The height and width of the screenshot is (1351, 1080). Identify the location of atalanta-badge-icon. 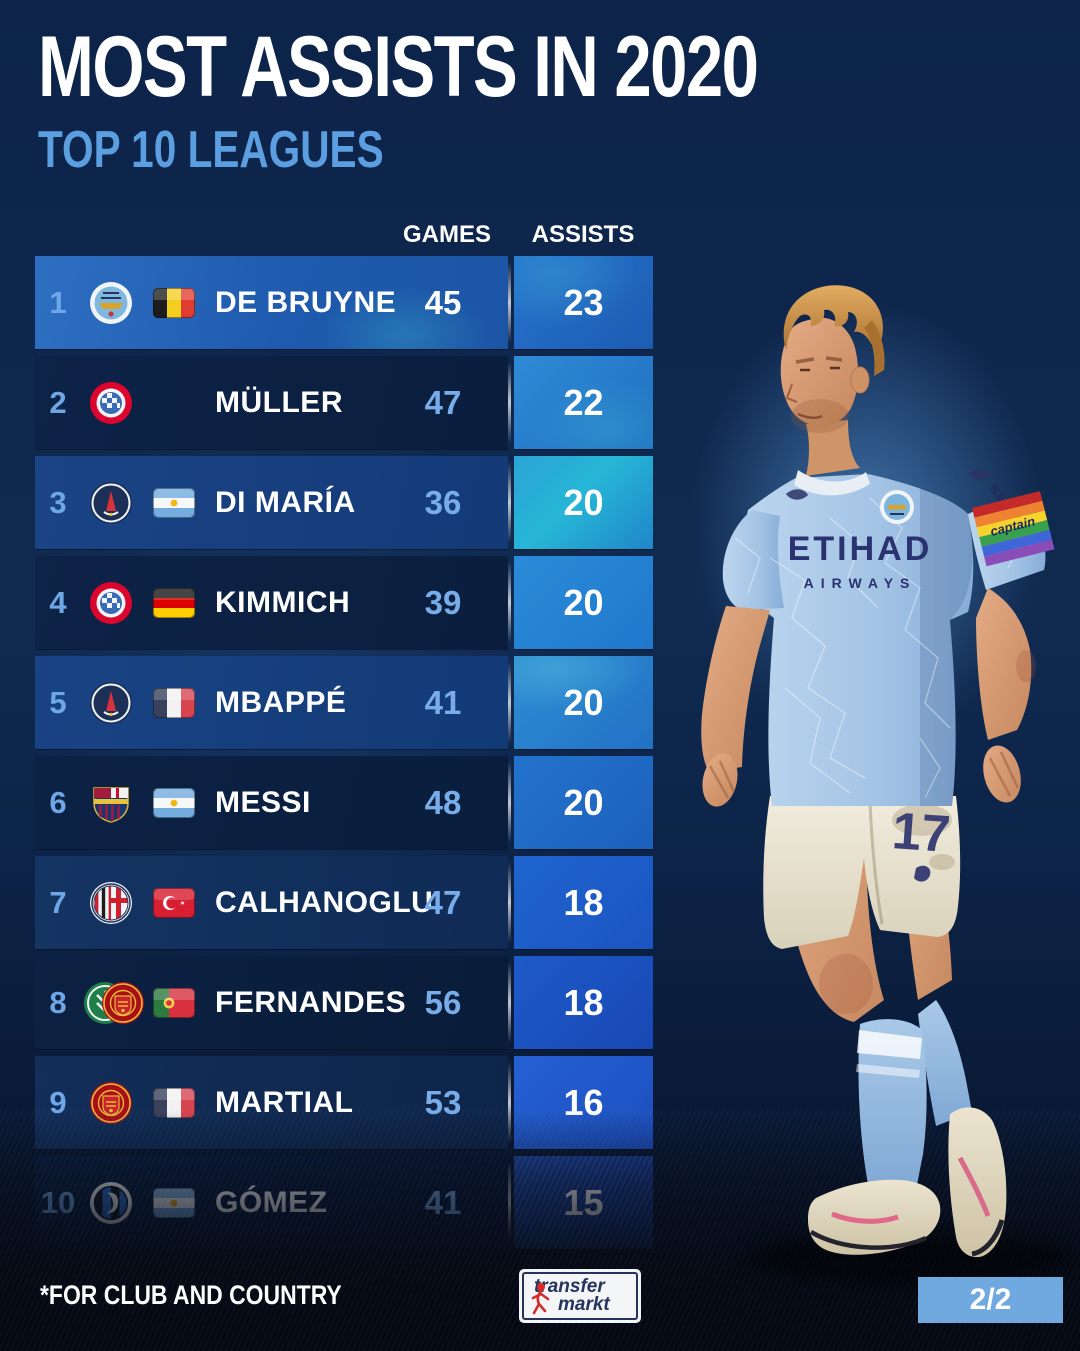
(111, 1202).